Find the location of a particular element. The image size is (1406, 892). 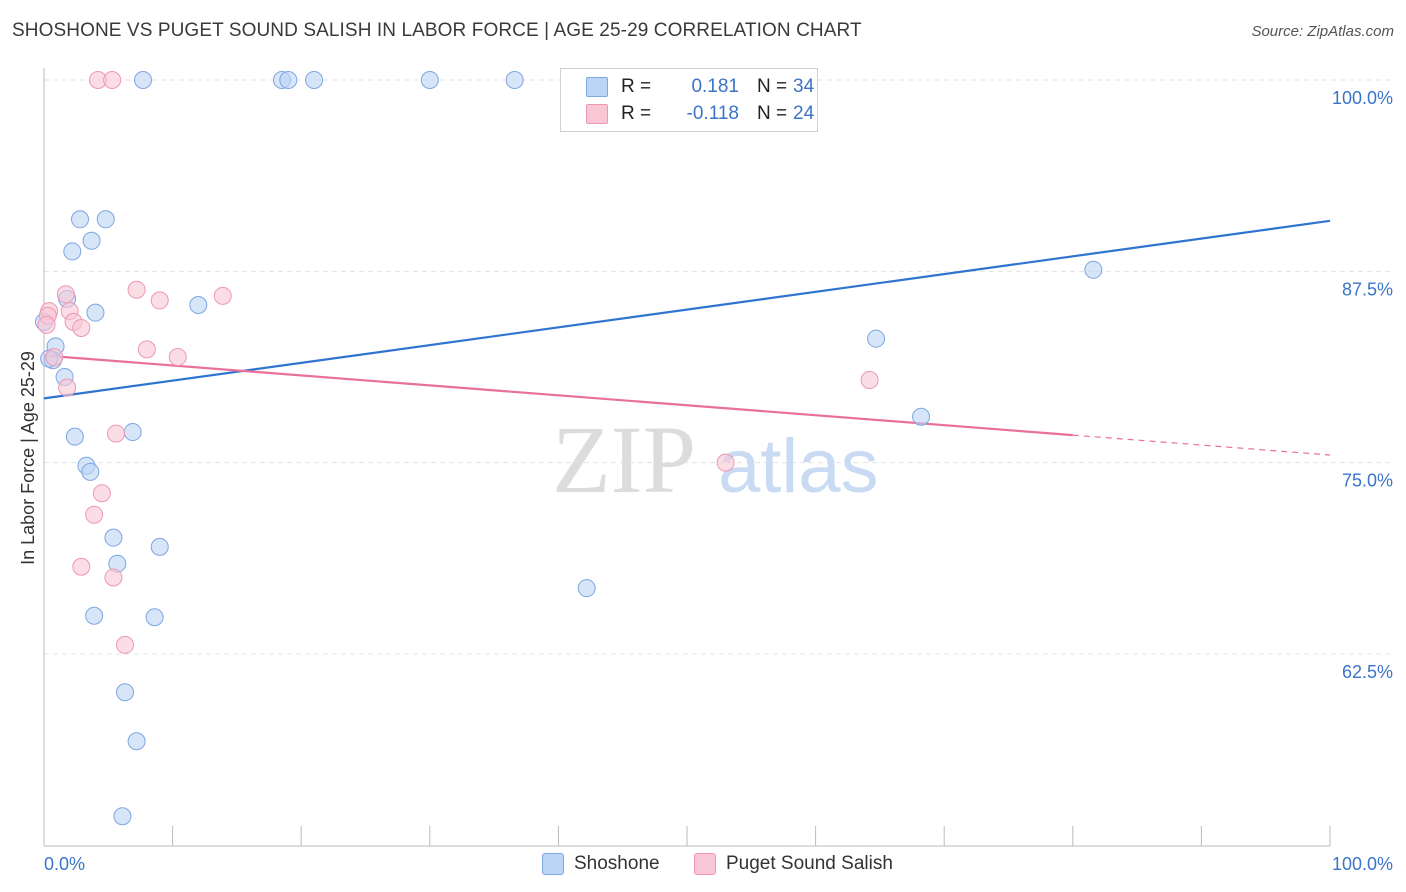

trend-line-salish is located at coordinates (558, 395).